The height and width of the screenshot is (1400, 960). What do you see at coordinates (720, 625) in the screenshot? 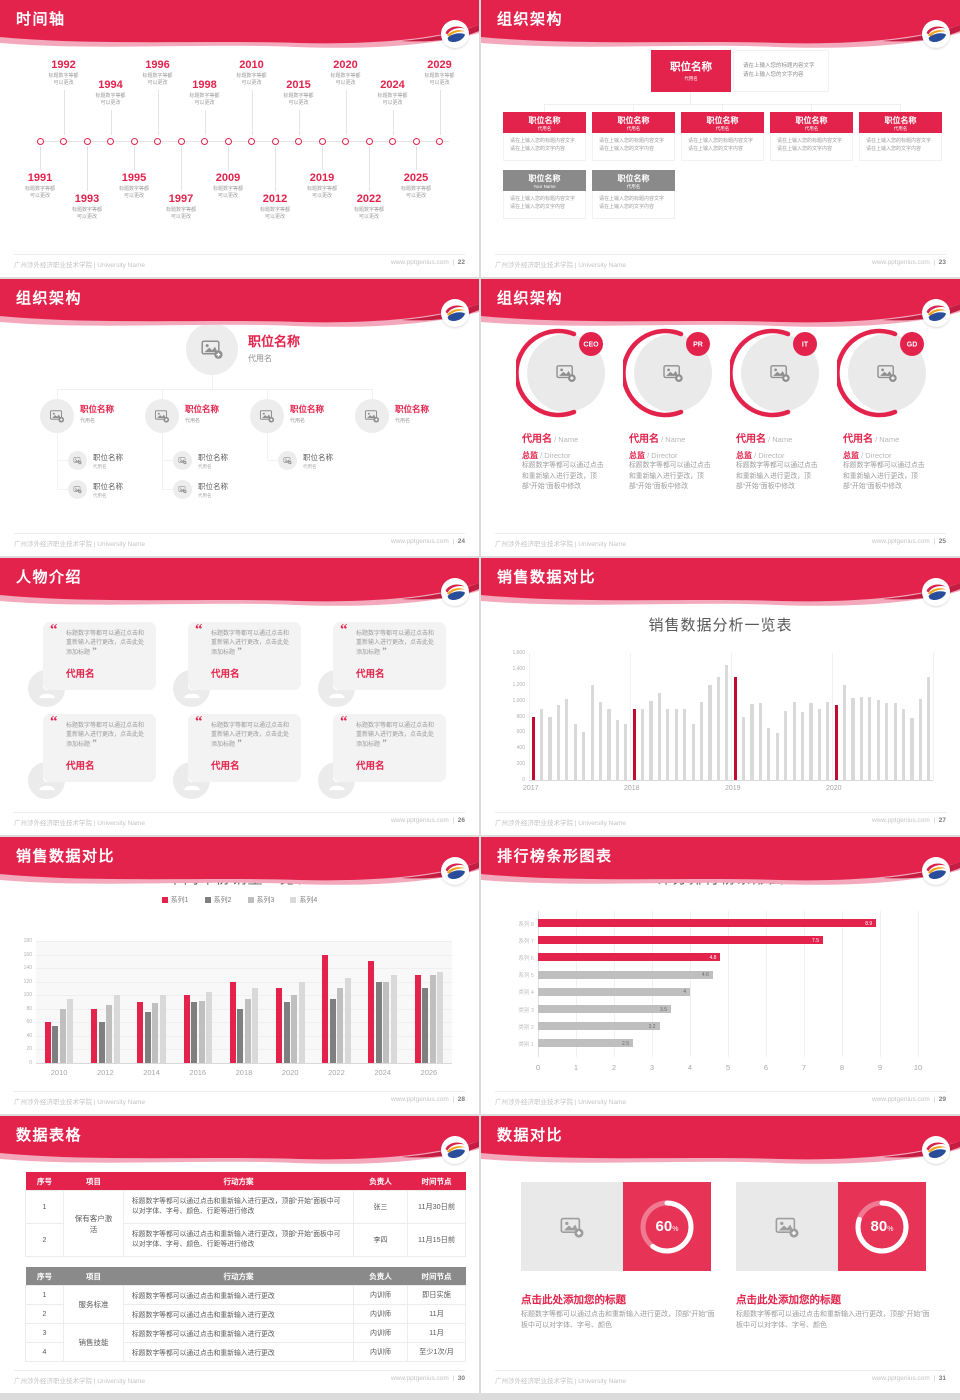
I see `chart-title: 销售数据分析一览表` at bounding box center [720, 625].